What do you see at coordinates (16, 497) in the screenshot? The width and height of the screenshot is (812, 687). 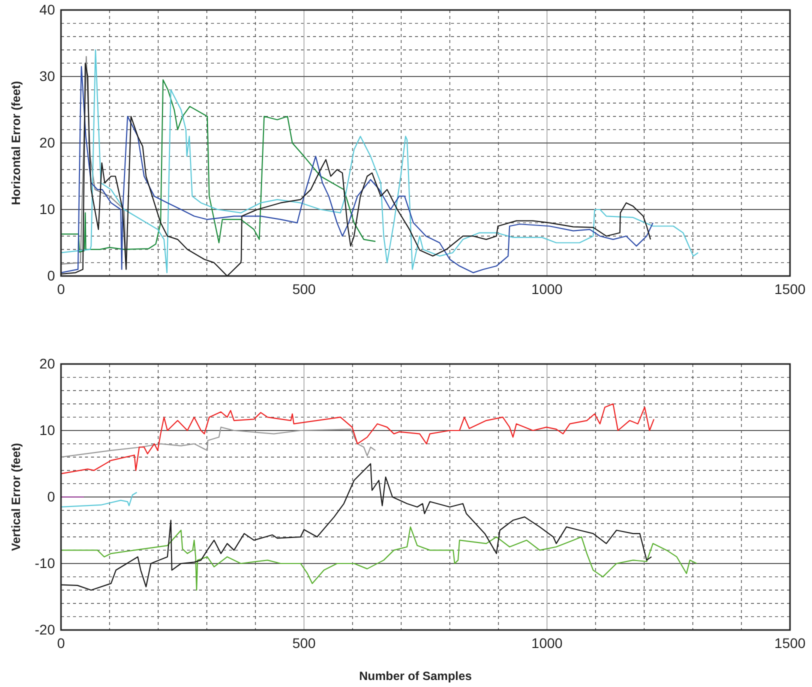 I see `y-axis-title: Vertical Error (feet)` at bounding box center [16, 497].